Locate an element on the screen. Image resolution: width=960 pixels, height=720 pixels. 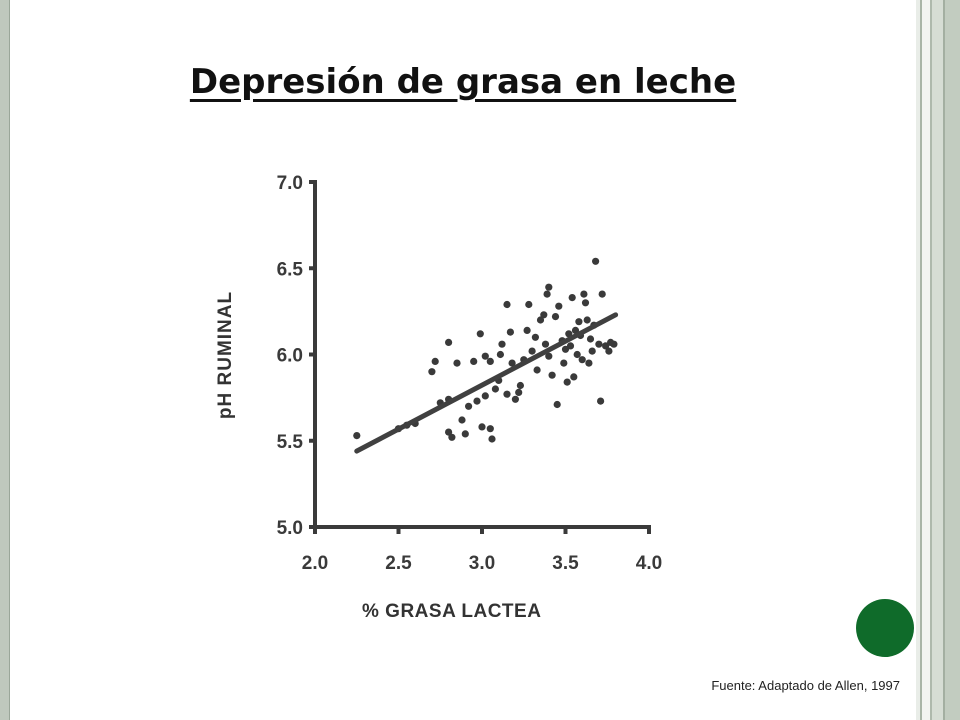
trendline is located at coordinates (486, 383).